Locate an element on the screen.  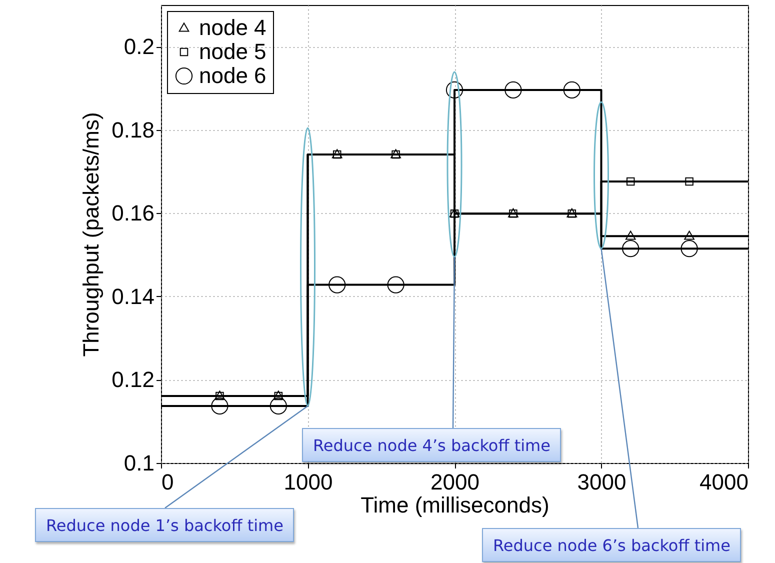
x-tick-label: 2000 is located at coordinates (455, 482).